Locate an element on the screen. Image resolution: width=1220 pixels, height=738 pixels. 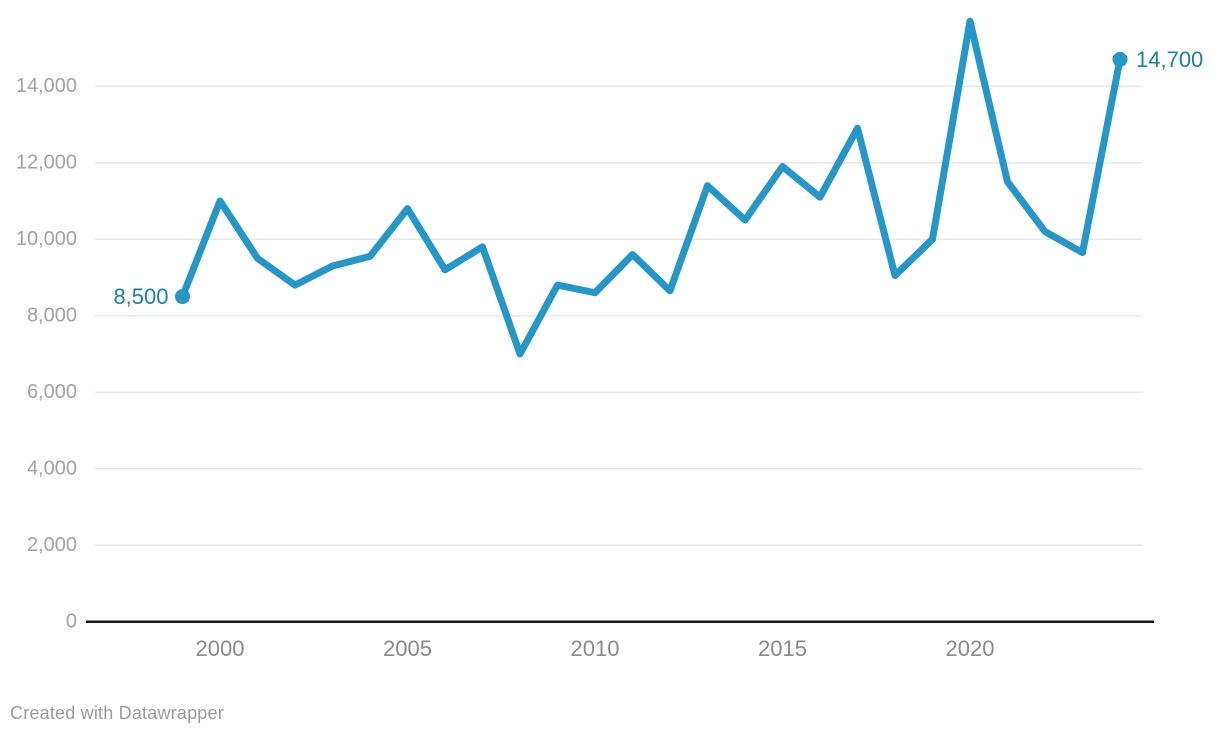
first-point-dot is located at coordinates (182, 297).